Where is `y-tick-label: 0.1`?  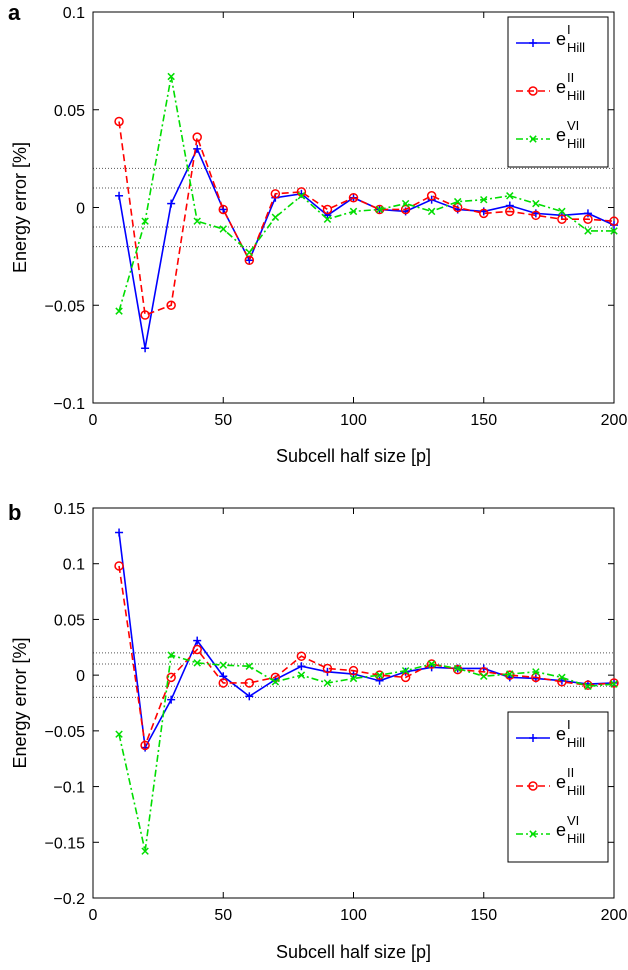 y-tick-label: 0.1 is located at coordinates (74, 565).